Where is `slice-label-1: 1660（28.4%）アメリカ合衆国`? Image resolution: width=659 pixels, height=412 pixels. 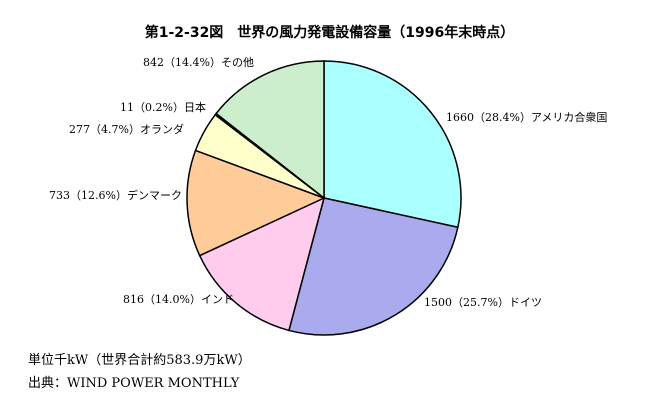
slice-label-1: 1660（28.4%）アメリカ合衆国 is located at coordinates (526, 117).